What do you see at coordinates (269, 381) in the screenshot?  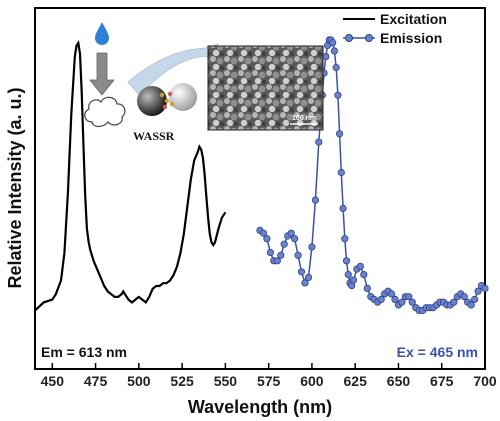 I see `x-tick-label: 575` at bounding box center [269, 381].